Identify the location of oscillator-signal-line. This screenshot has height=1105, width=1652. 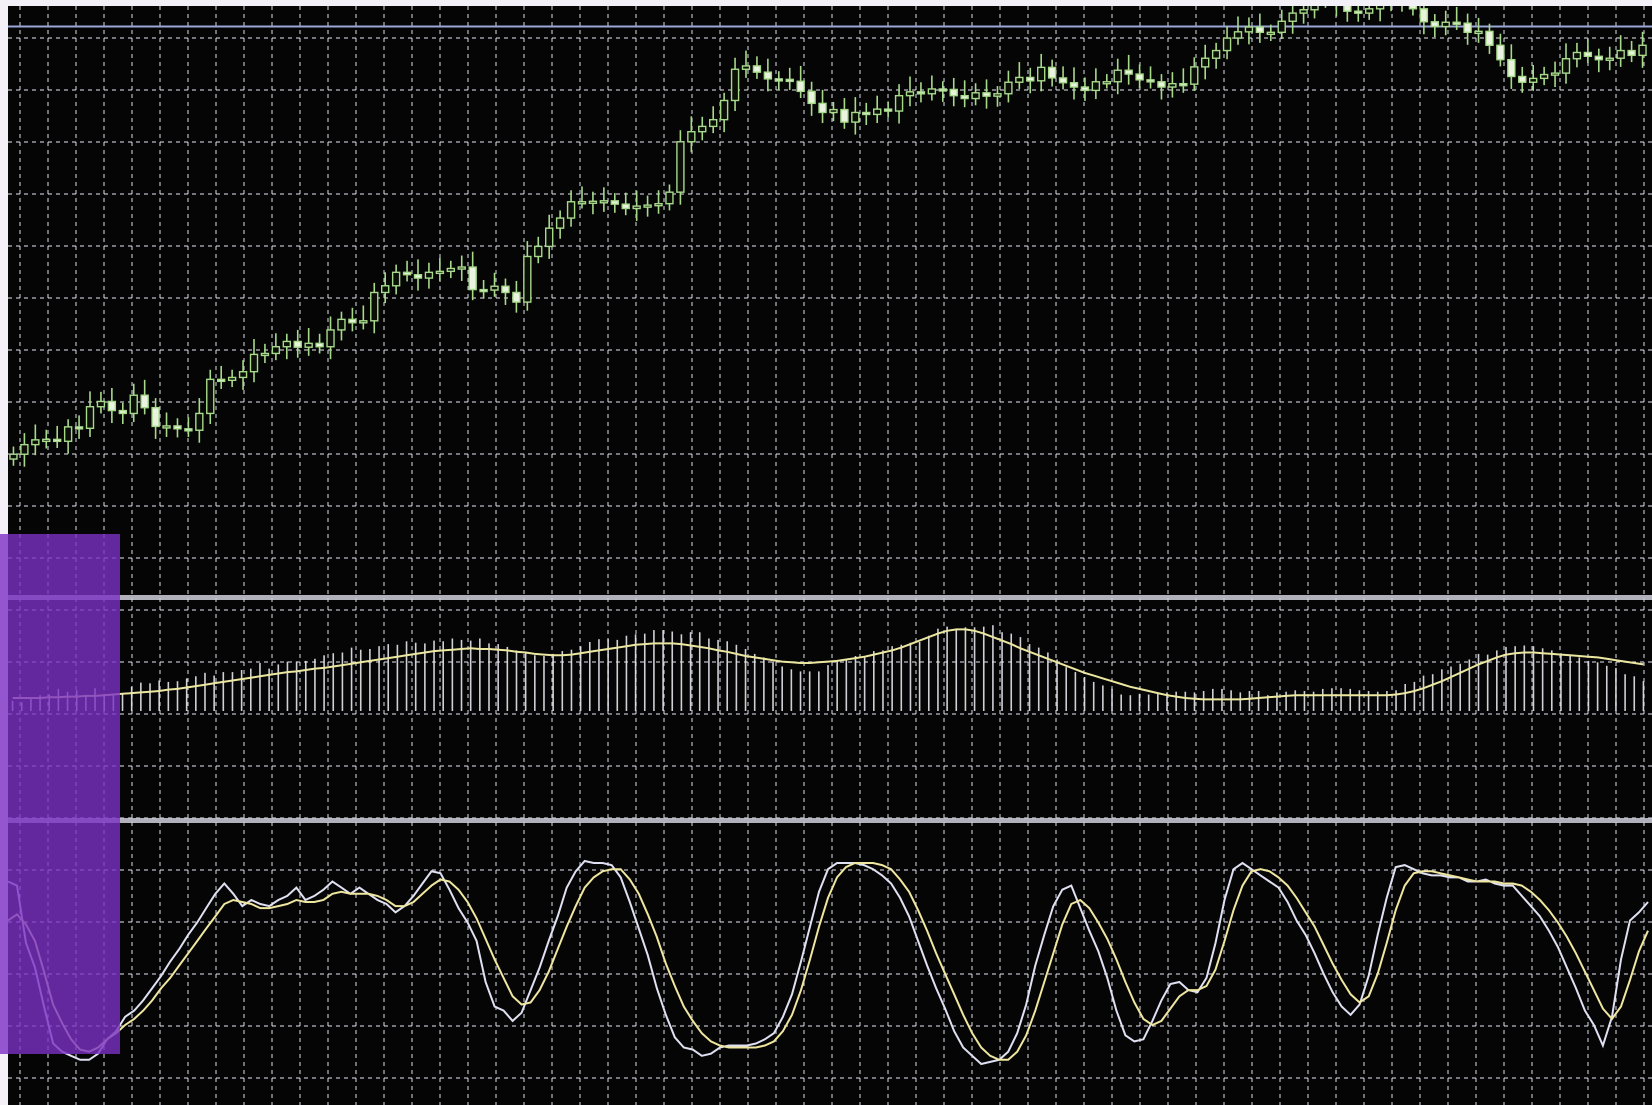
(828, 664).